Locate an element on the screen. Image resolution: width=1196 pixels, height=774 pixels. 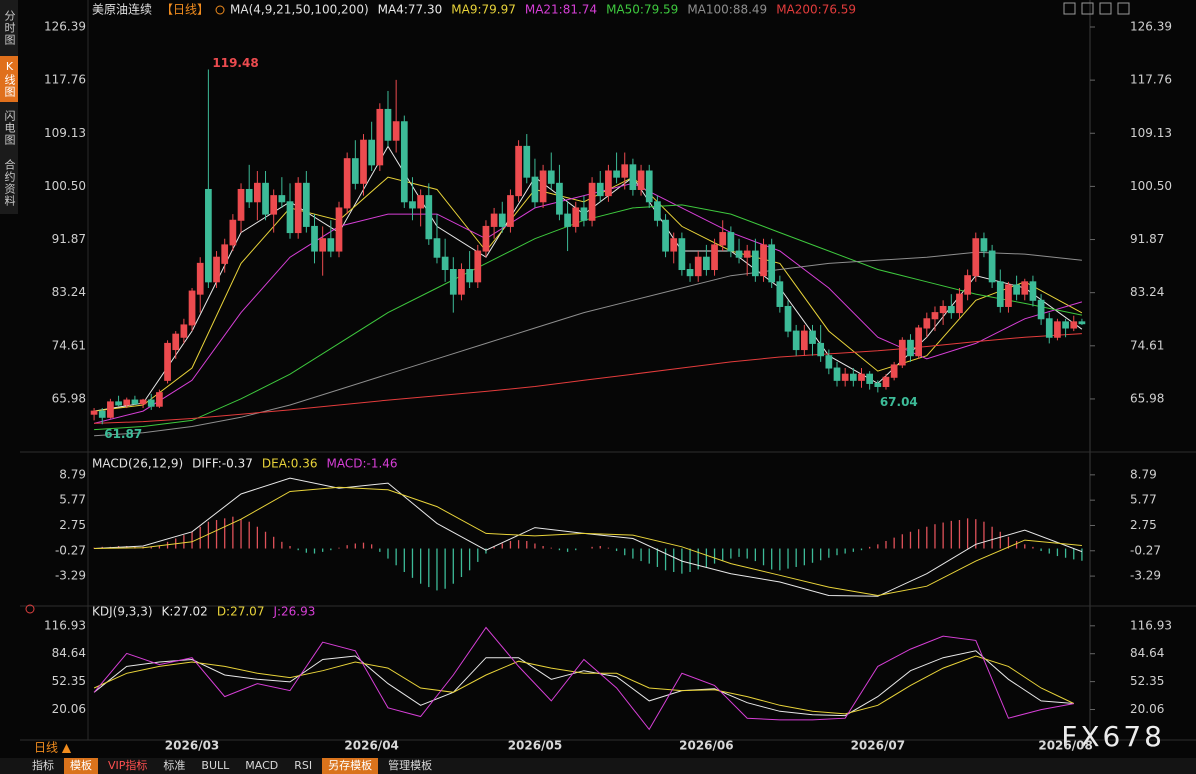
toolbar-button: VIP指标 is located at coordinates (128, 765).